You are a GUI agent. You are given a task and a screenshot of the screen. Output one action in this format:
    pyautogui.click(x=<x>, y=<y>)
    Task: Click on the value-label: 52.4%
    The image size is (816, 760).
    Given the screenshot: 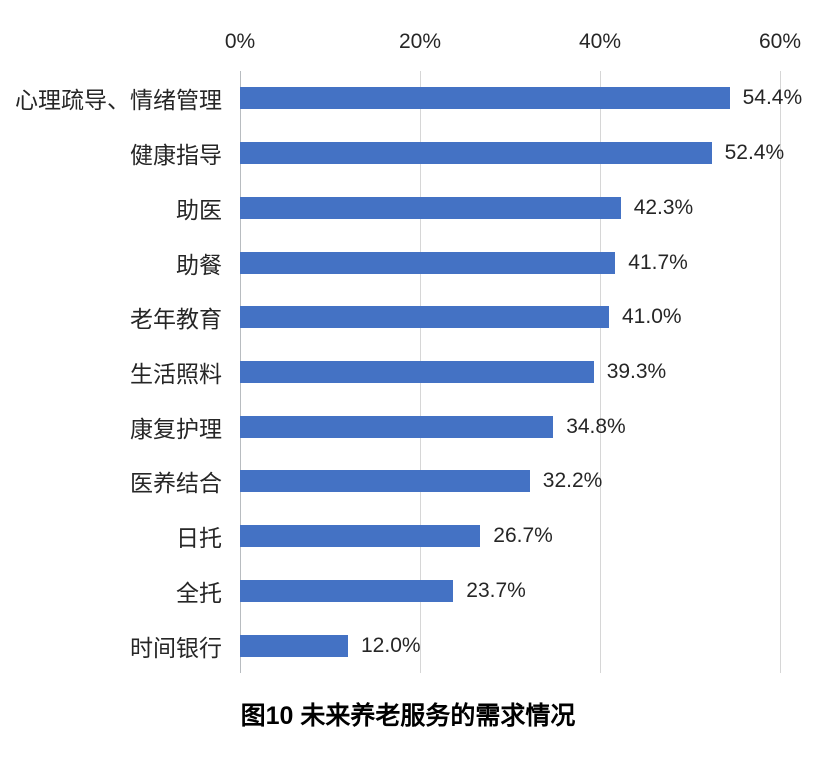 What is the action you would take?
    pyautogui.click(x=754, y=153)
    